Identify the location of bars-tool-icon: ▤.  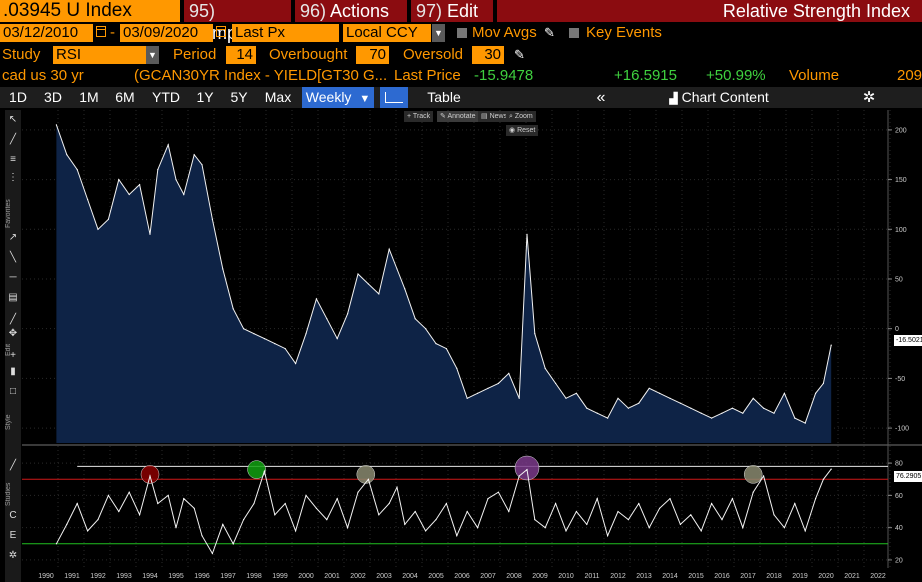
(13, 297).